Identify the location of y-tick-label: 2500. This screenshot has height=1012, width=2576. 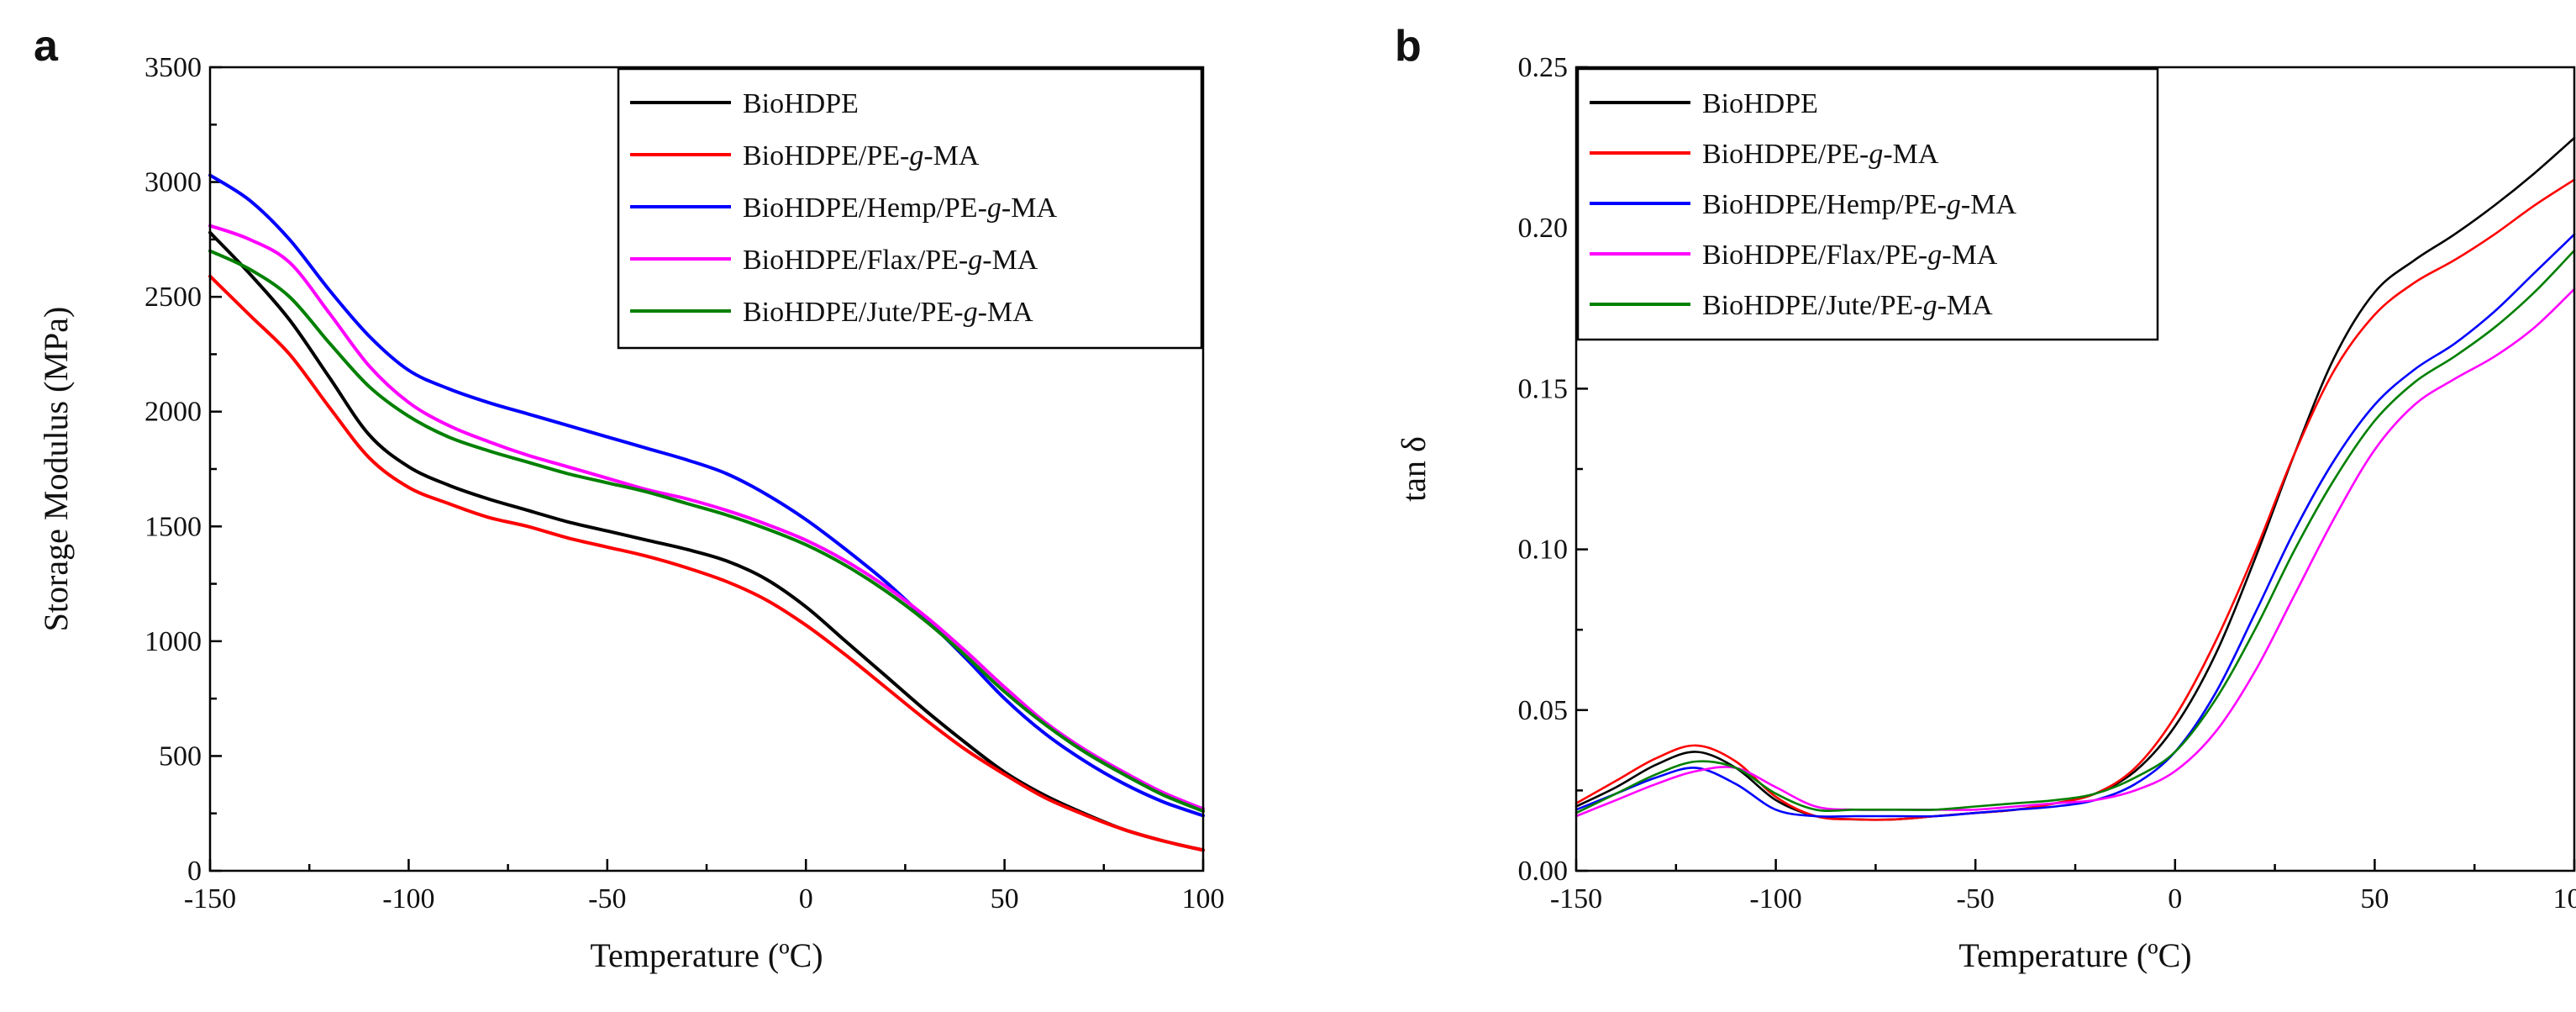
(173, 297).